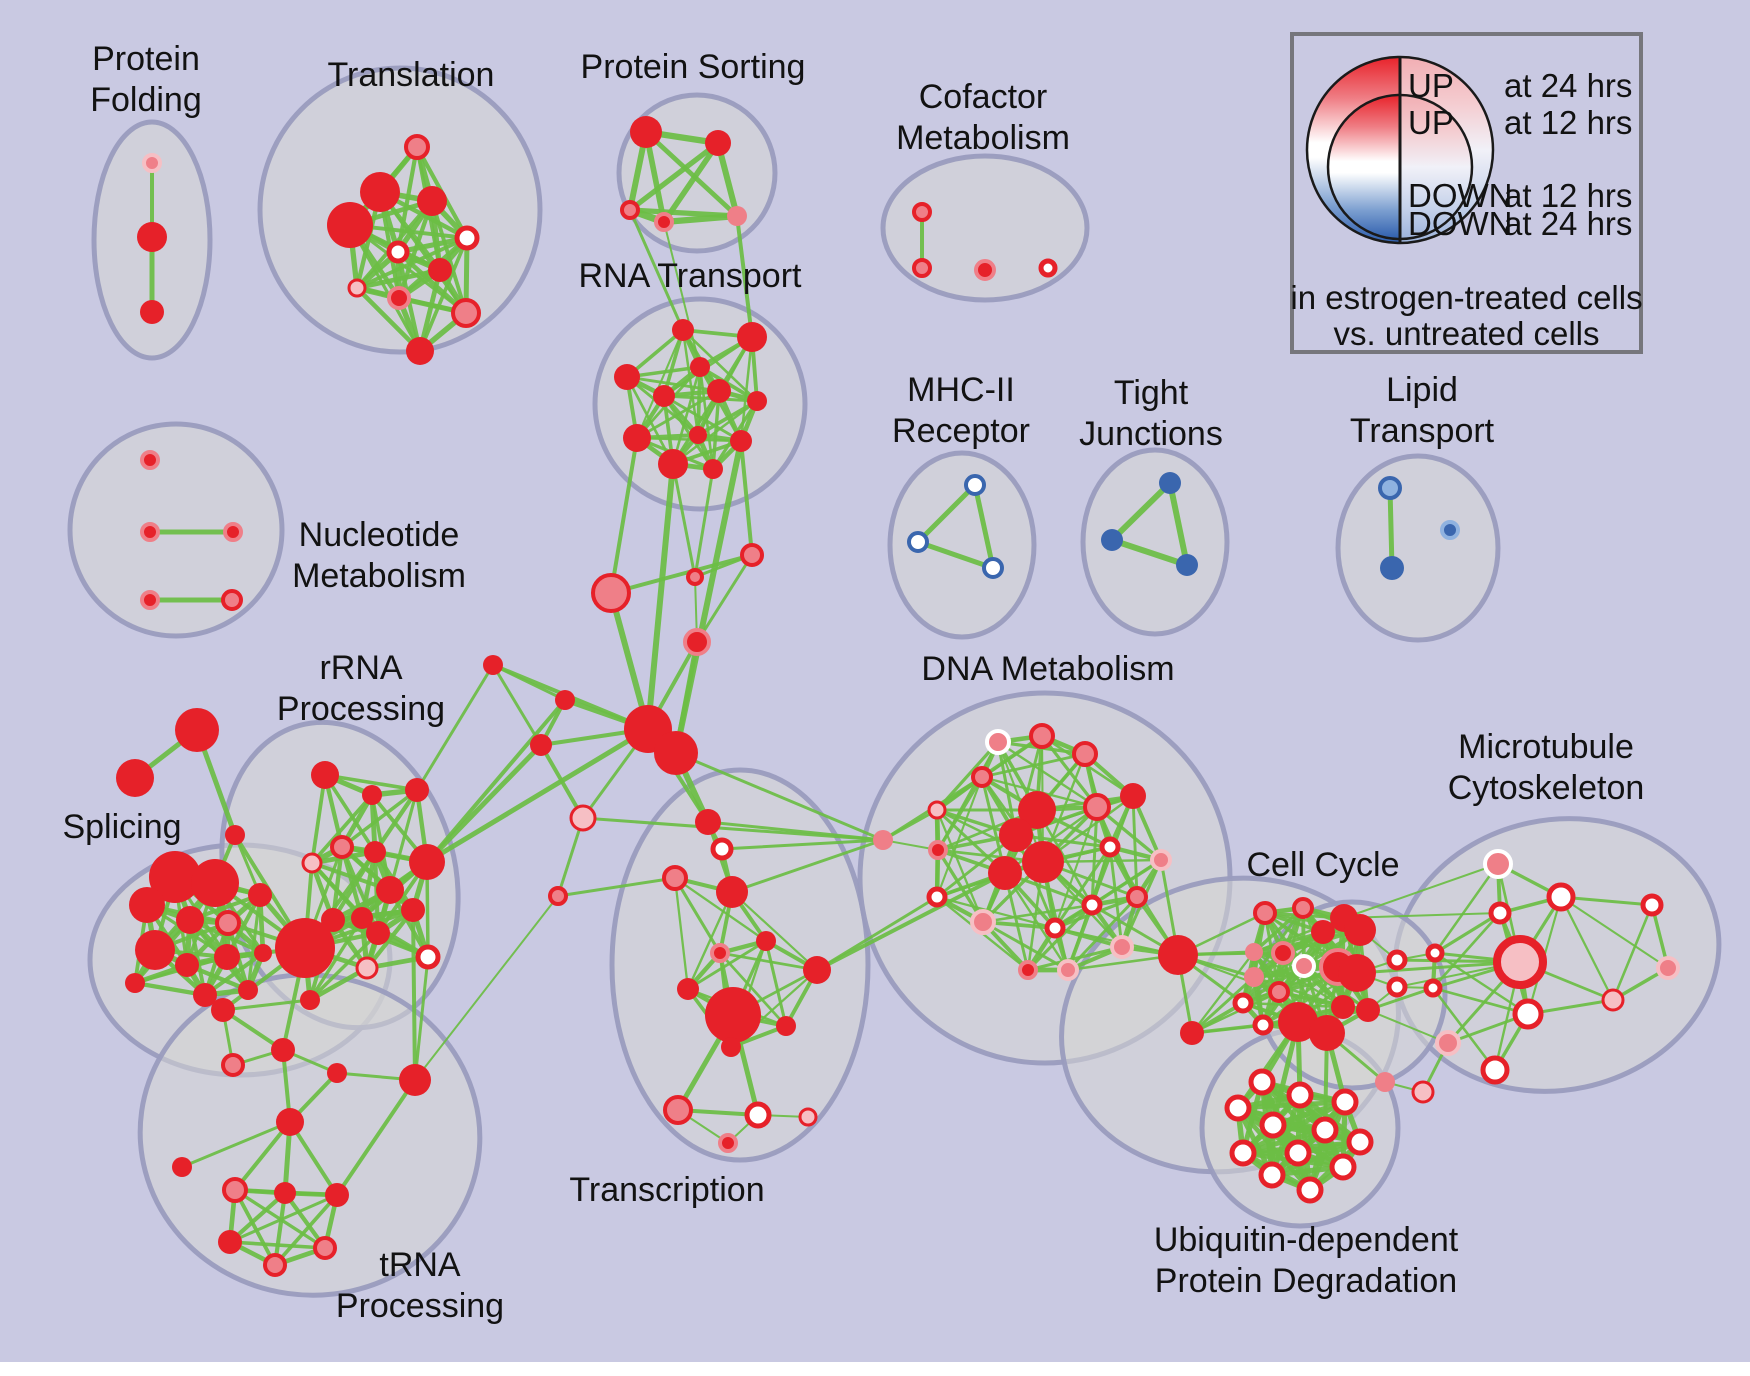 The height and width of the screenshot is (1376, 1750). Describe the element at coordinates (1303, 908) in the screenshot. I see `network-node-cc2` at that location.